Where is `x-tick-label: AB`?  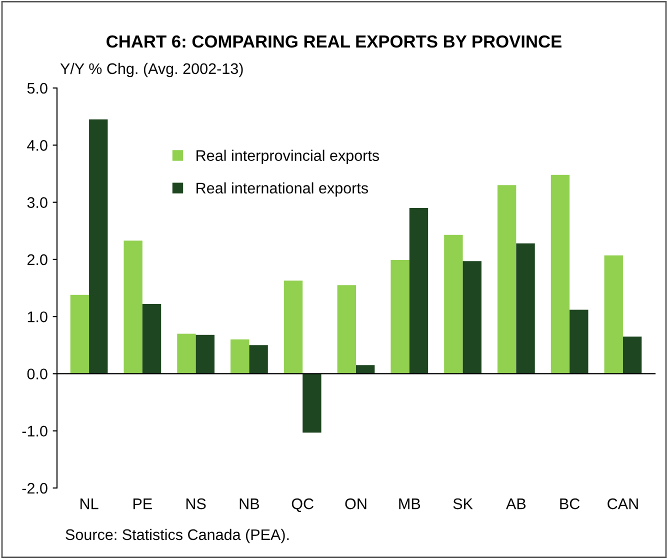
x-tick-label: AB is located at coordinates (516, 504).